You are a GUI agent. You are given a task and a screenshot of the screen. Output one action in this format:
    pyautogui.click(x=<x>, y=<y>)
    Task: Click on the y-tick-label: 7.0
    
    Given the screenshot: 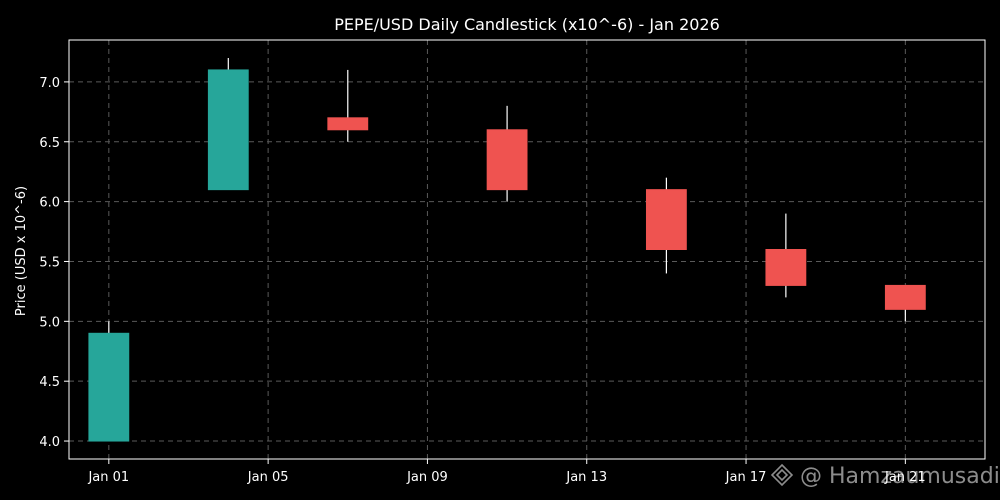 What is the action you would take?
    pyautogui.click(x=49, y=83)
    